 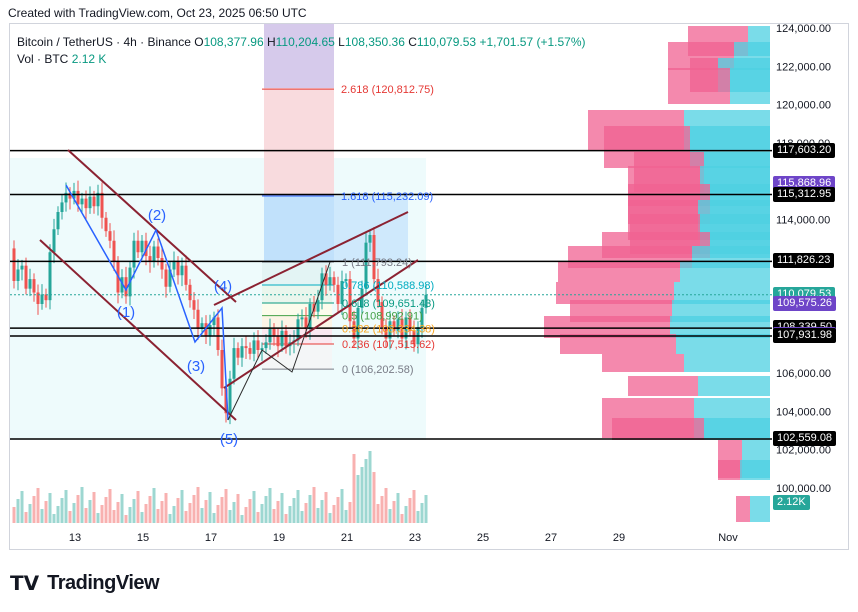 I want to click on open-value: 108,377.96, so click(x=233, y=42).